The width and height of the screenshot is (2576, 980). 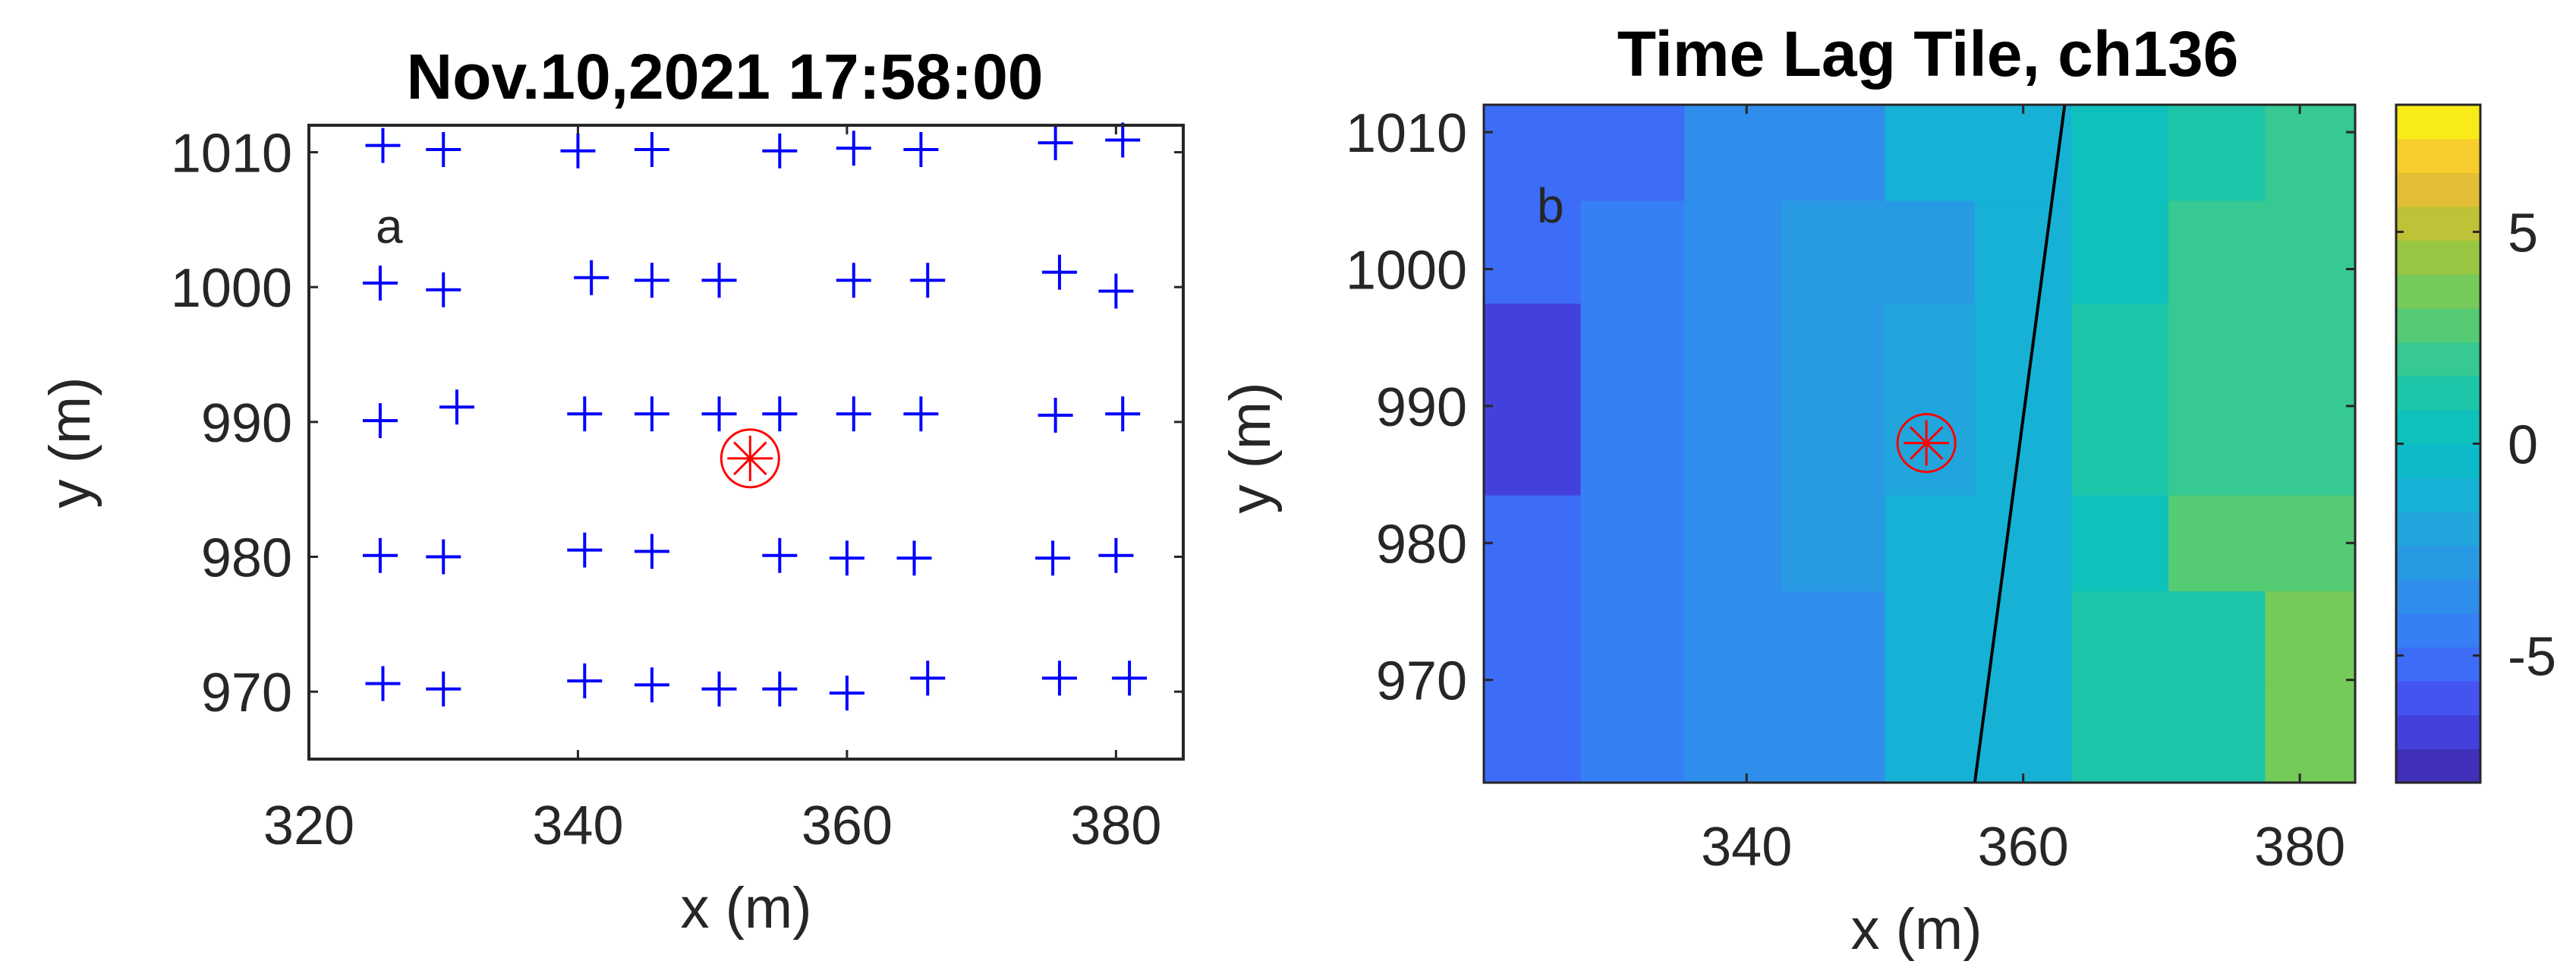 I want to click on colorbar-tick-label: 0, so click(x=2523, y=445).